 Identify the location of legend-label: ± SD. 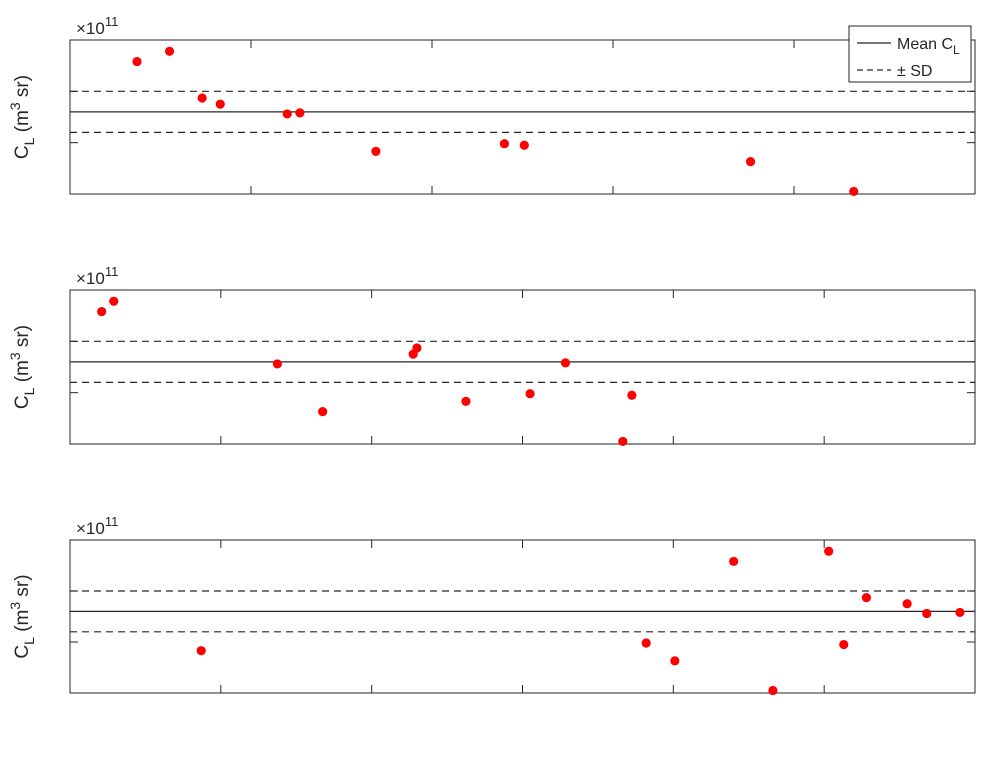
(914, 71).